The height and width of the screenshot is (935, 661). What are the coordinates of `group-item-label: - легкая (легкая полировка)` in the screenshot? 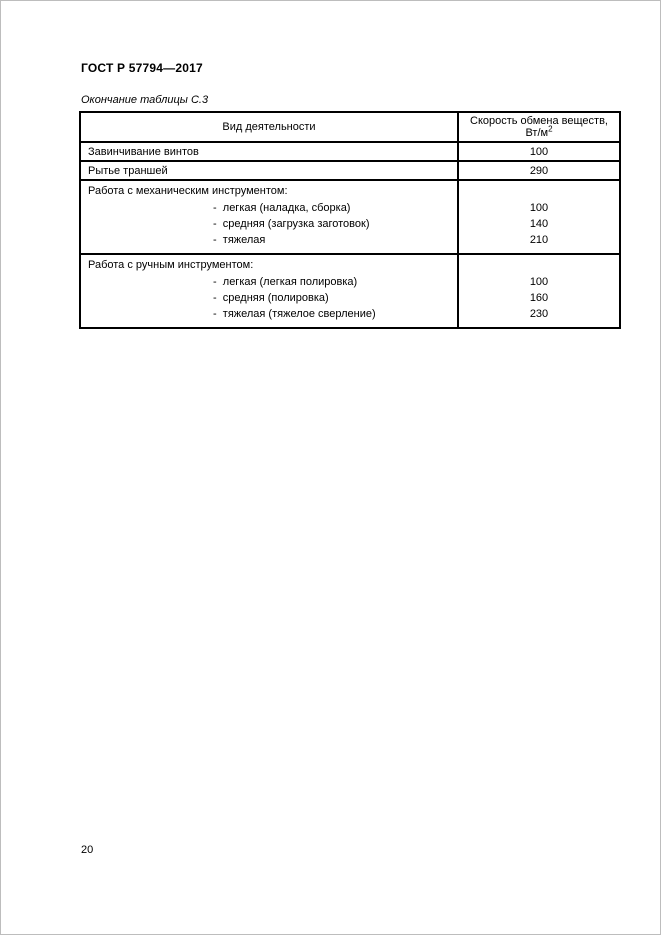 It's located at (285, 282).